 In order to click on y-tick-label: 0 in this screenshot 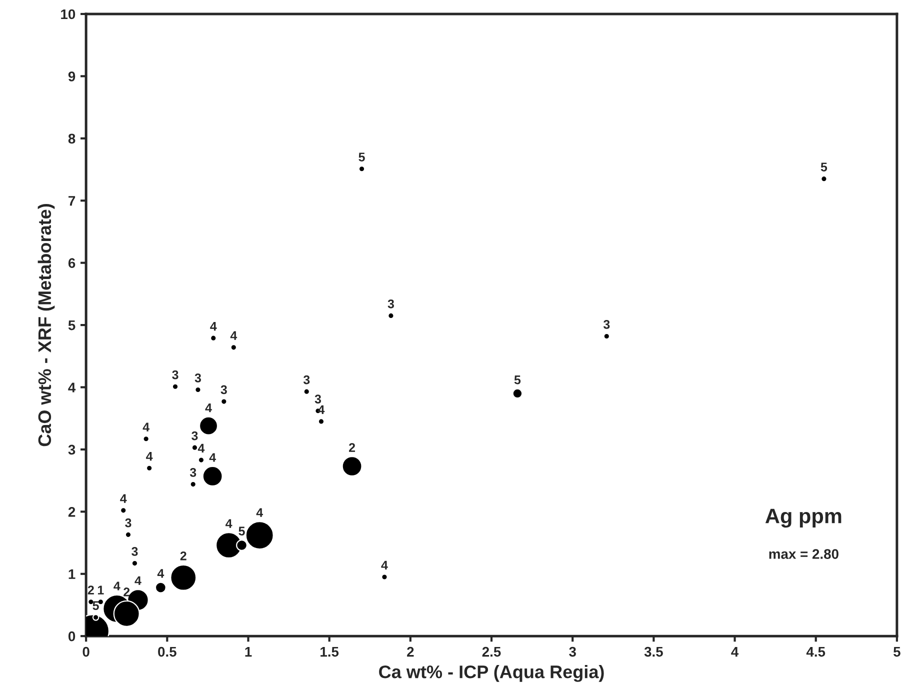, I will do `click(72, 636)`.